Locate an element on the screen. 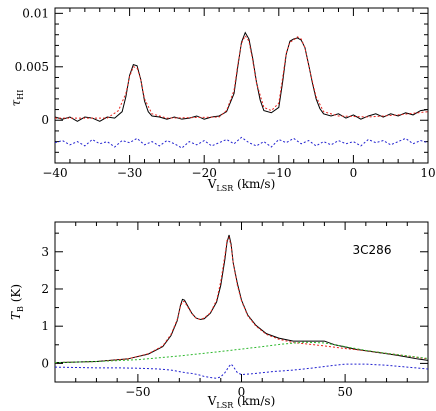  y-tick-label: 0.005 is located at coordinates (32, 67).